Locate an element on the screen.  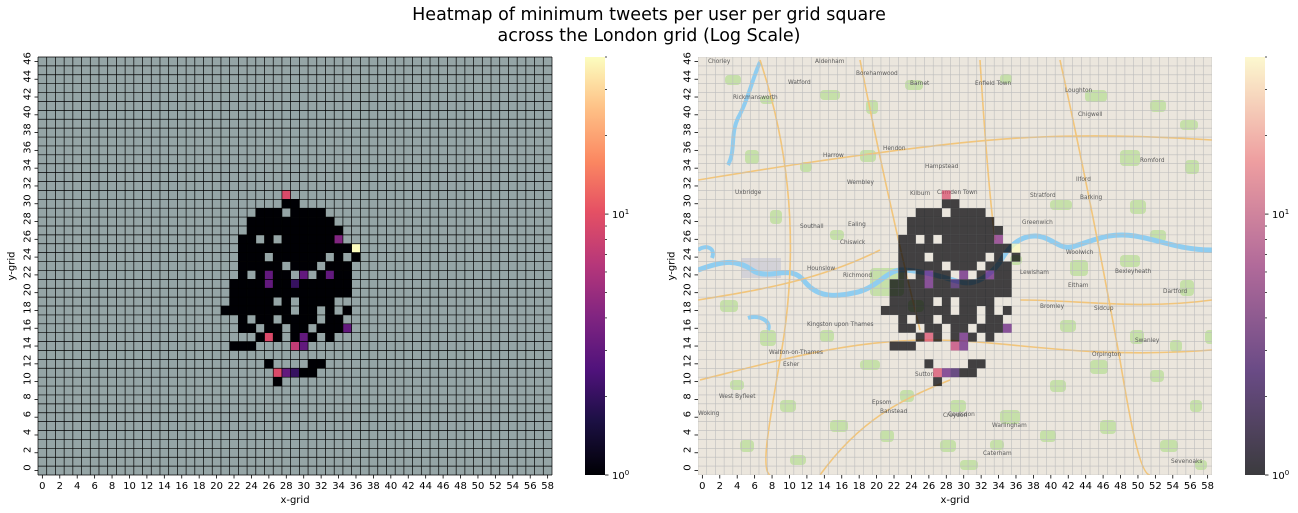
y-tick-label: 10 is located at coordinates (688, 378).